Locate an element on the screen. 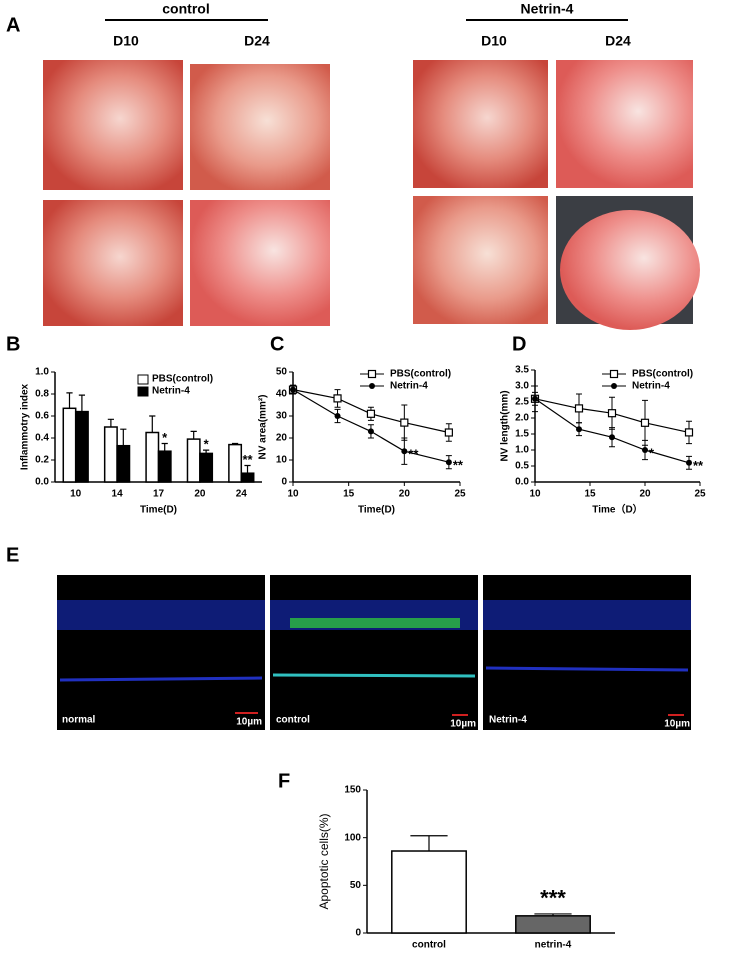 This screenshot has height=960, width=734. image-caption: control is located at coordinates (293, 720).